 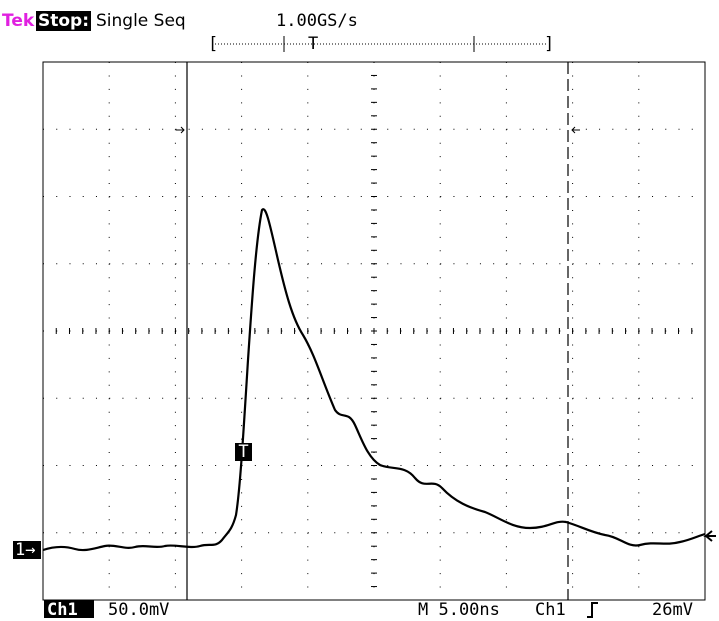 I want to click on trigger-slope, so click(x=592, y=610).